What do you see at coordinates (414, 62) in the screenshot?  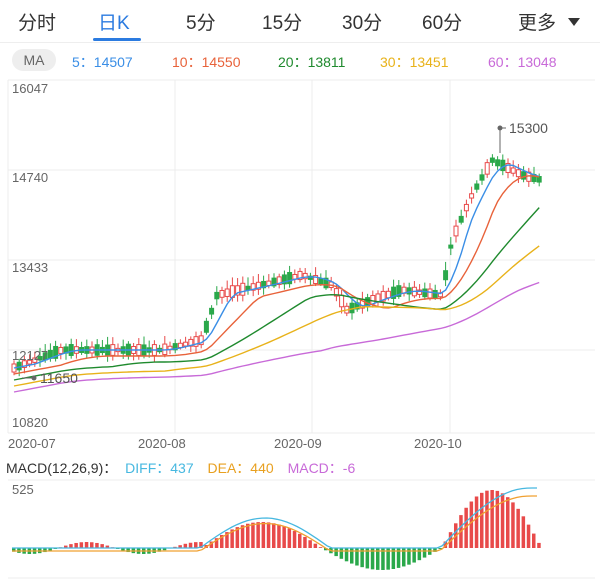 I see `ma30-value: 30：13451` at bounding box center [414, 62].